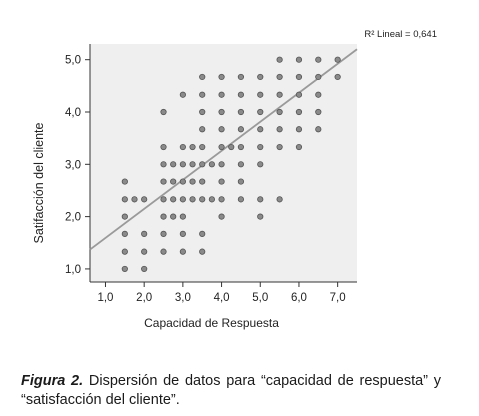 This screenshot has height=416, width=479. I want to click on x-tick-label: 4,0, so click(222, 298).